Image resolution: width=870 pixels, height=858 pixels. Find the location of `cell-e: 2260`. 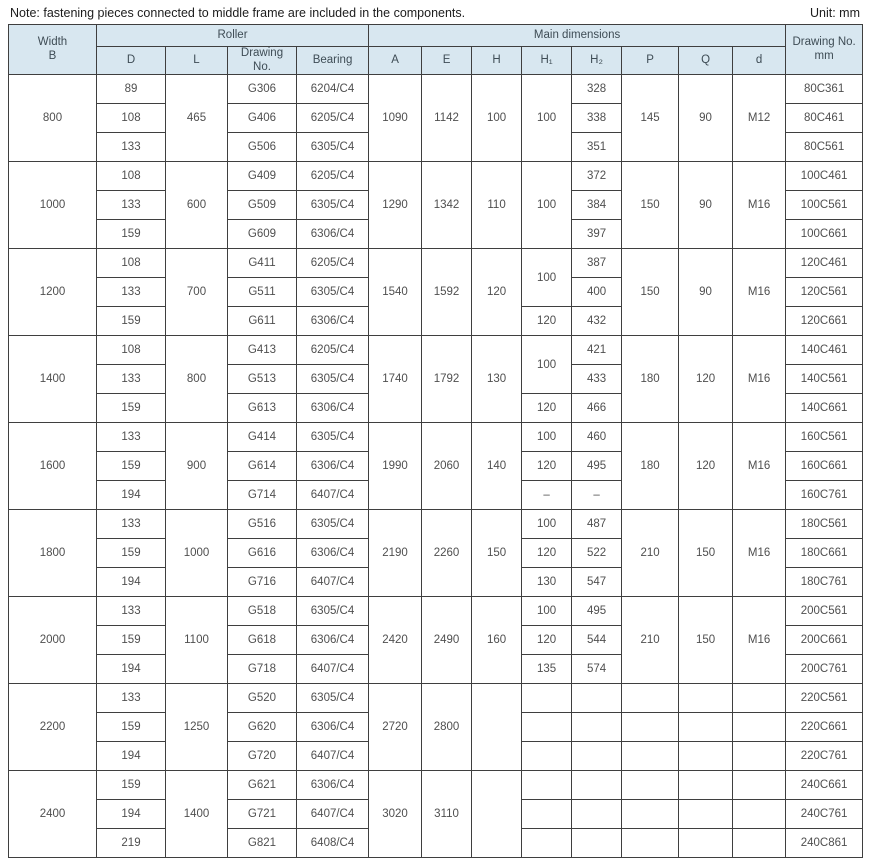

cell-e: 2260 is located at coordinates (447, 553).